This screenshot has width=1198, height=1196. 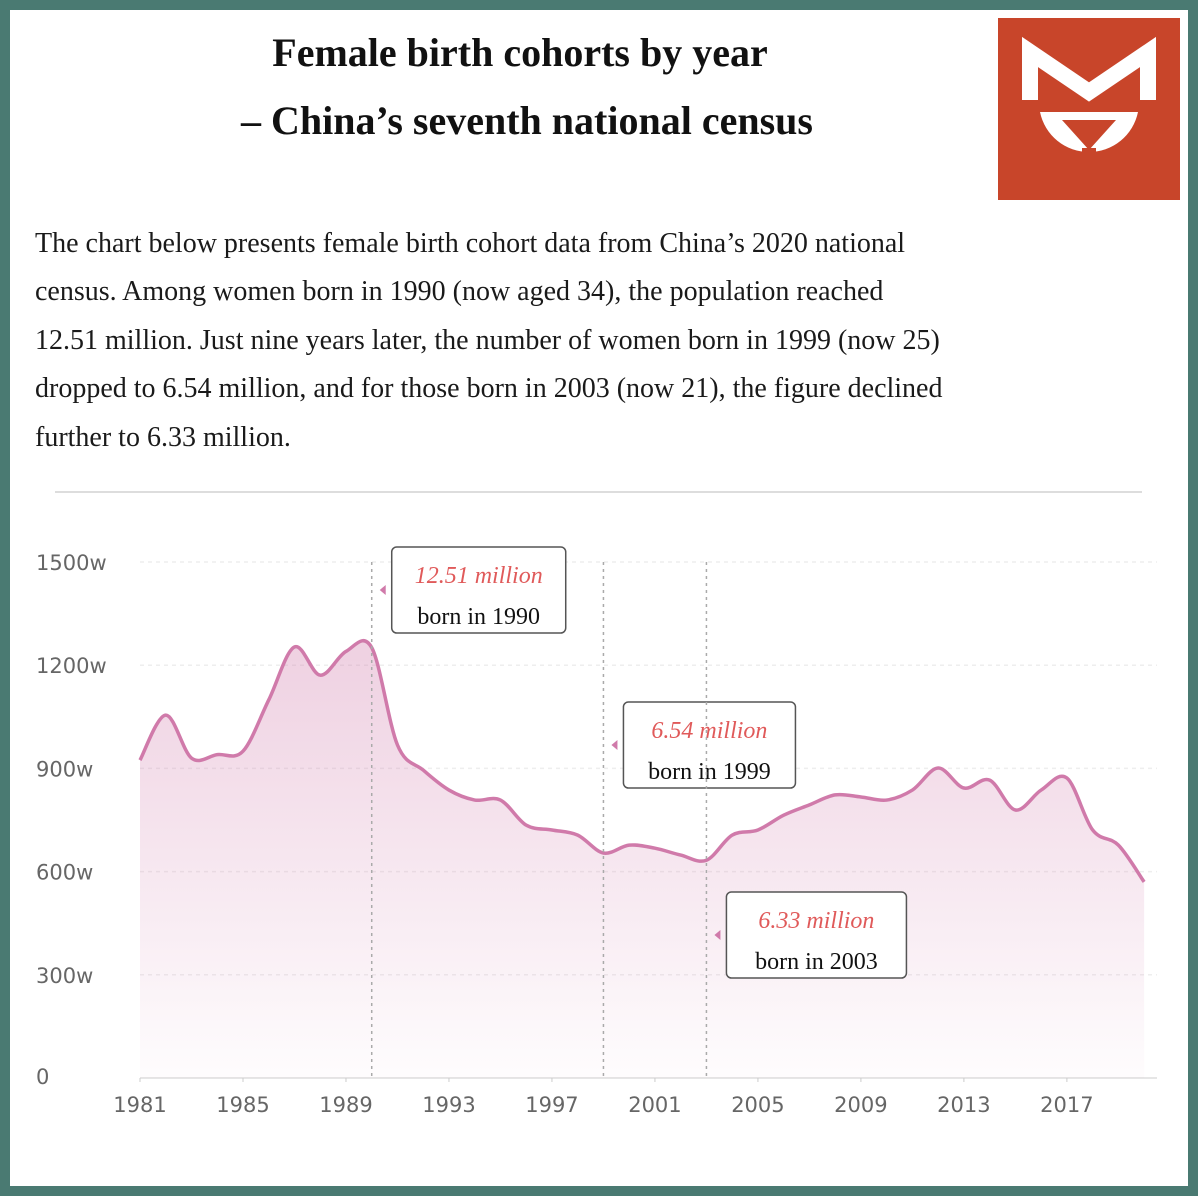 I want to click on annotation-value: 12.51 million, so click(x=479, y=576).